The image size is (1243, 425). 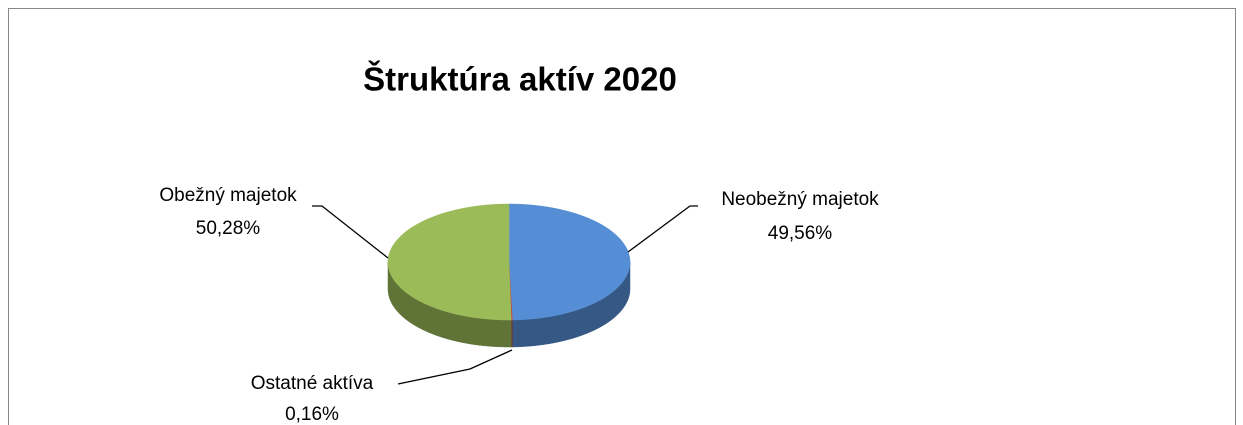 What do you see at coordinates (228, 195) in the screenshot?
I see `slice-label: Obežný majetok` at bounding box center [228, 195].